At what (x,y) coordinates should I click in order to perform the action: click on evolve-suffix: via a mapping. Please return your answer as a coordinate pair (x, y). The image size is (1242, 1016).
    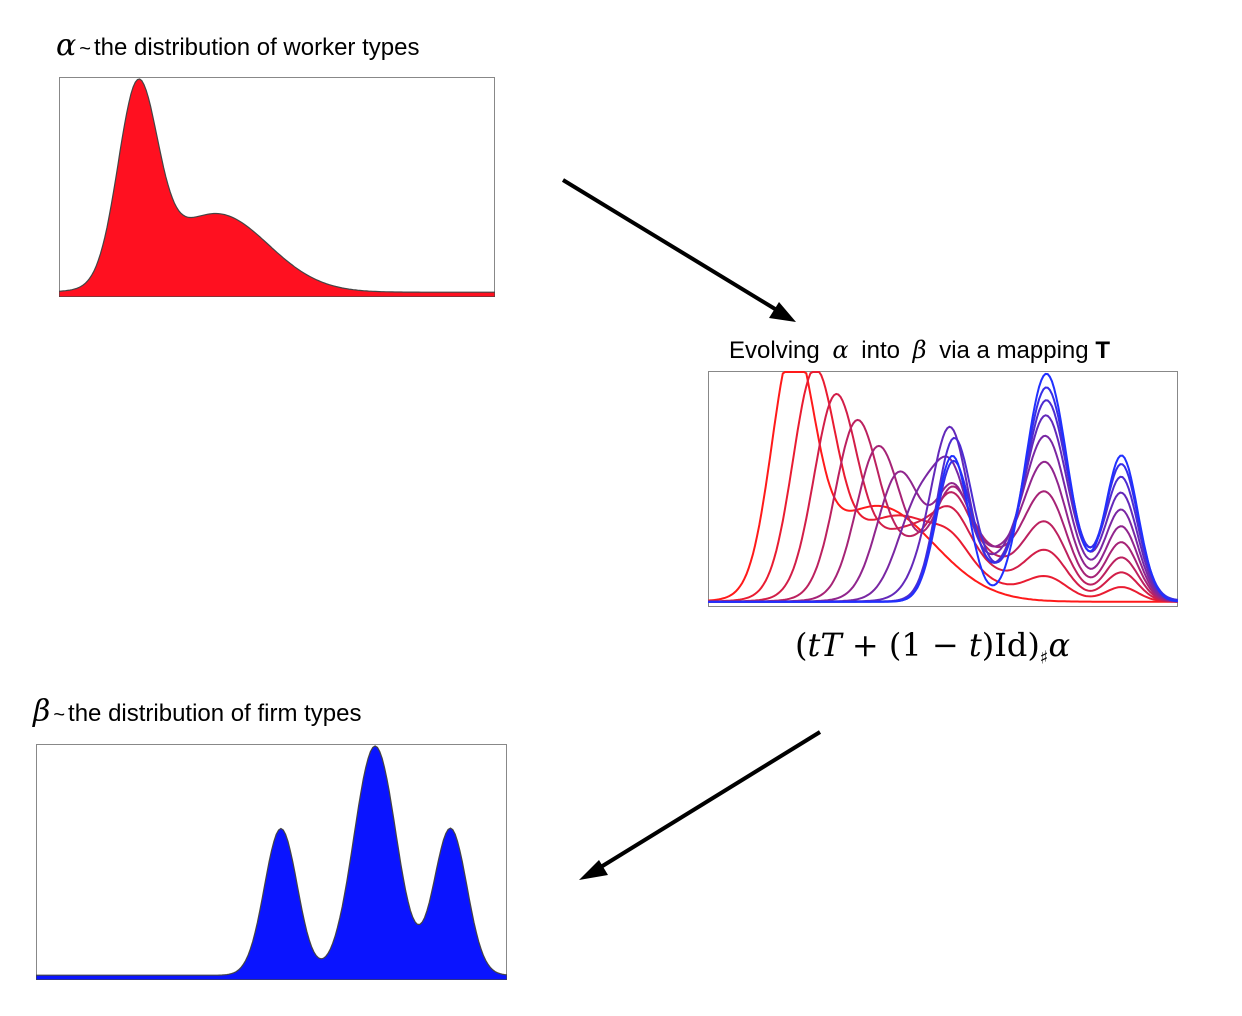
    Looking at the image, I should click on (1014, 350).